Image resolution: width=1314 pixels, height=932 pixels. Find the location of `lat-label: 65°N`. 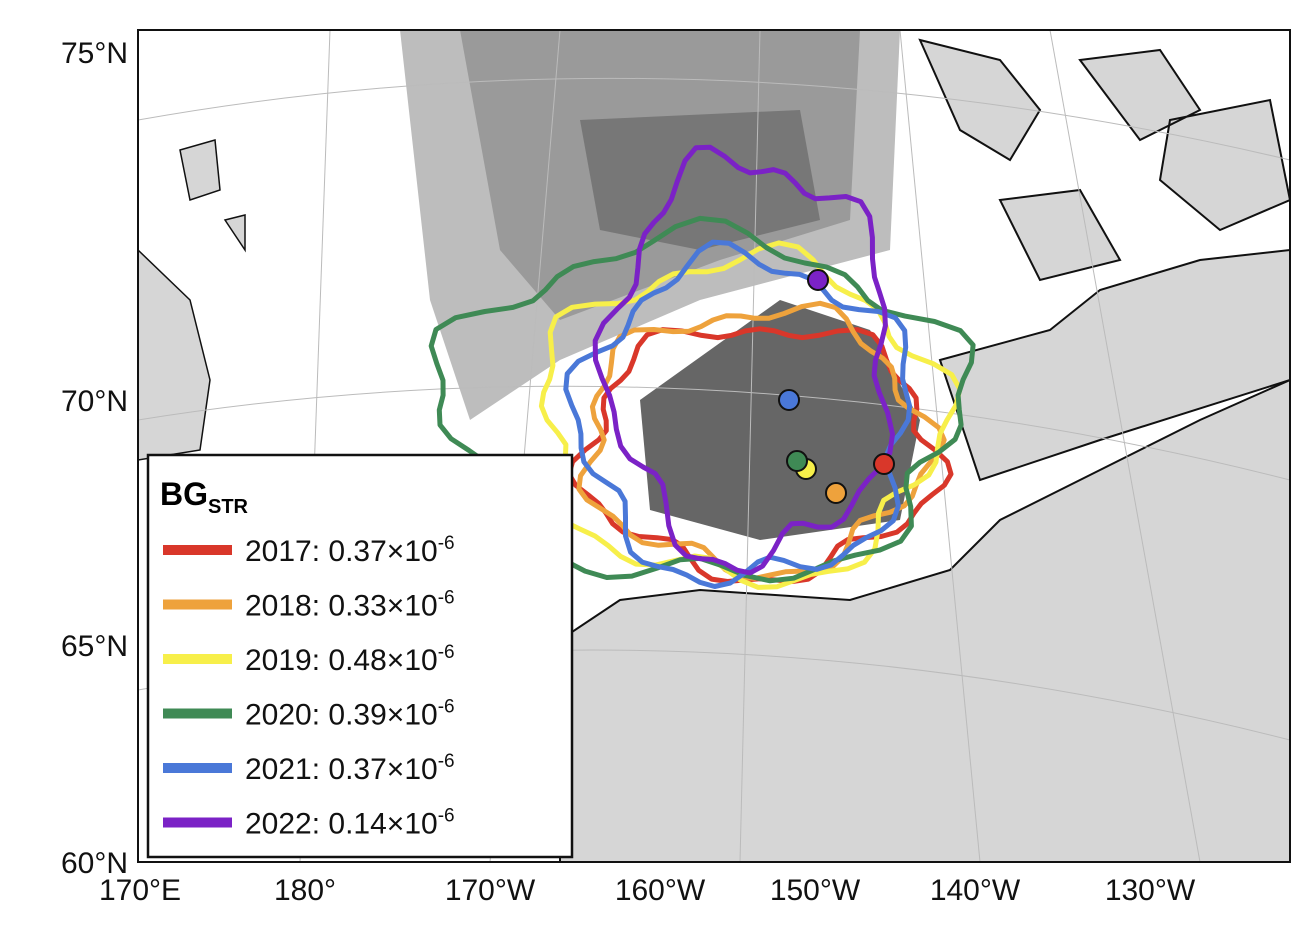

lat-label: 65°N is located at coordinates (94, 646).